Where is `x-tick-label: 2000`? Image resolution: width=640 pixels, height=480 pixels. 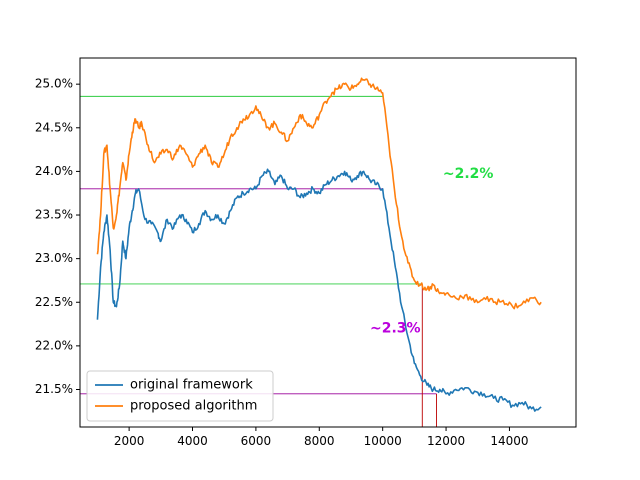 x-tick-label: 2000 is located at coordinates (129, 441).